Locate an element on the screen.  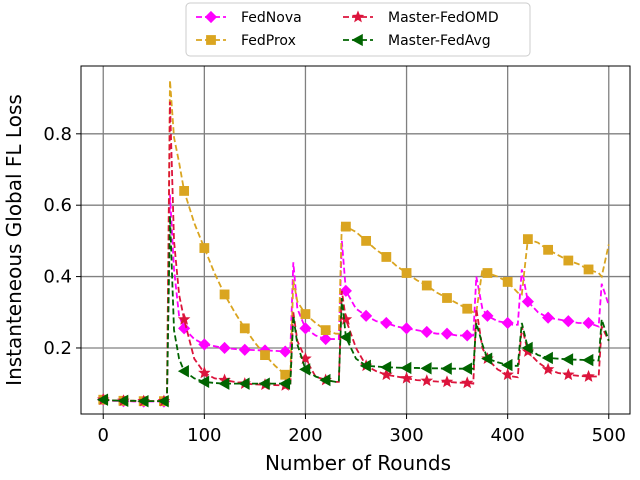
y-tick-label: 0.2 is located at coordinates (57, 348).